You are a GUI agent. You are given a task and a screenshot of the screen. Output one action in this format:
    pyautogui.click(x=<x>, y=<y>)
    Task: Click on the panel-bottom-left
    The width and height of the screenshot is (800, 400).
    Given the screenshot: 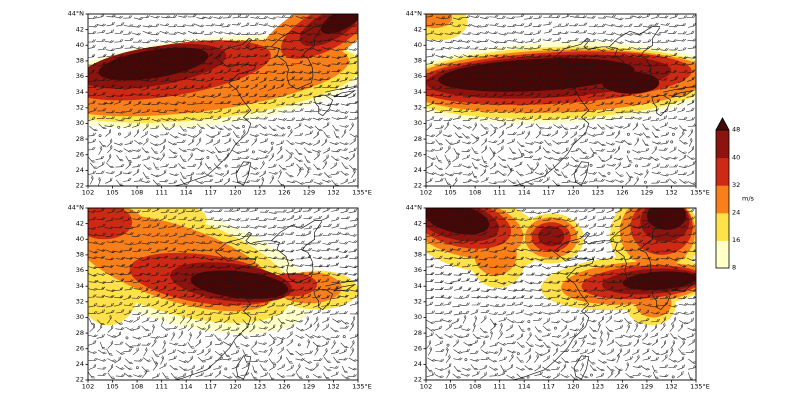 What is the action you would take?
    pyautogui.click(x=223, y=294)
    